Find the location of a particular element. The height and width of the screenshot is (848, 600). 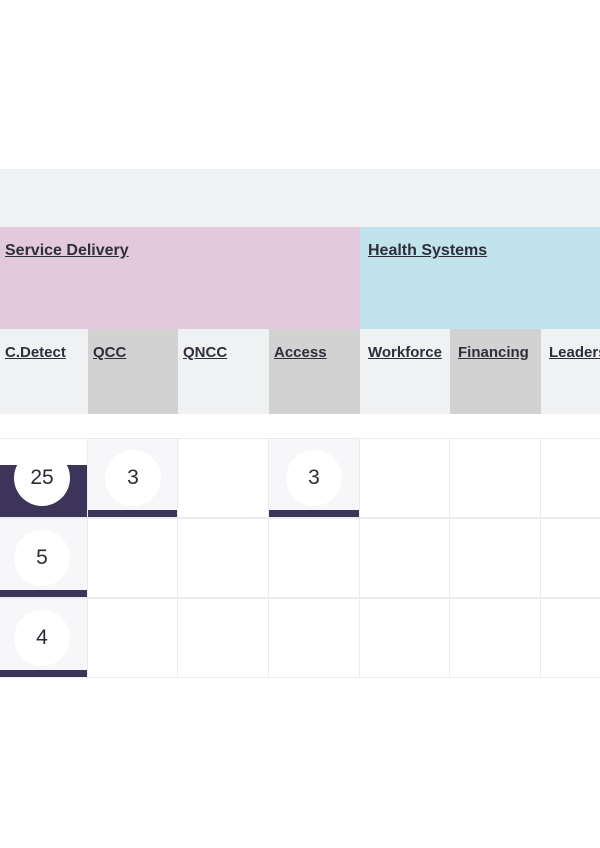

grid-cell-r1-c-detect: 25 is located at coordinates (44, 478).